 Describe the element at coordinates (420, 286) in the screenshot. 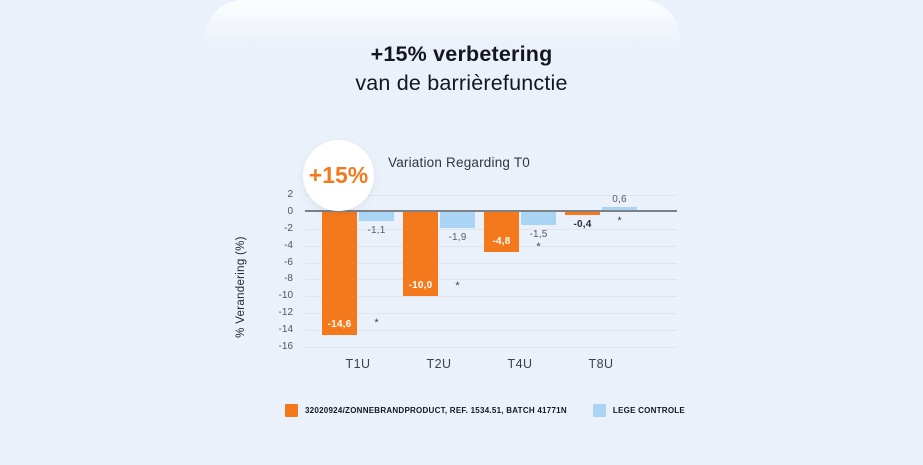

I see `bar-value-label: -10,0` at that location.